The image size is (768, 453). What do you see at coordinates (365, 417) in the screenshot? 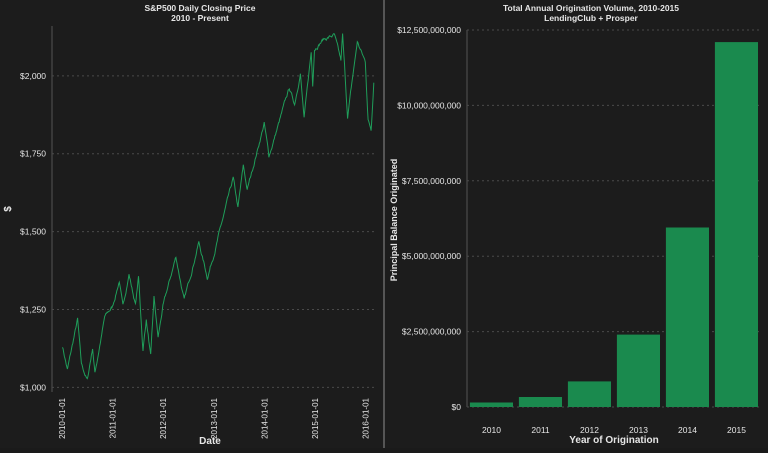
I see `sp500-x-tick-label: 2016-01-01` at bounding box center [365, 417].